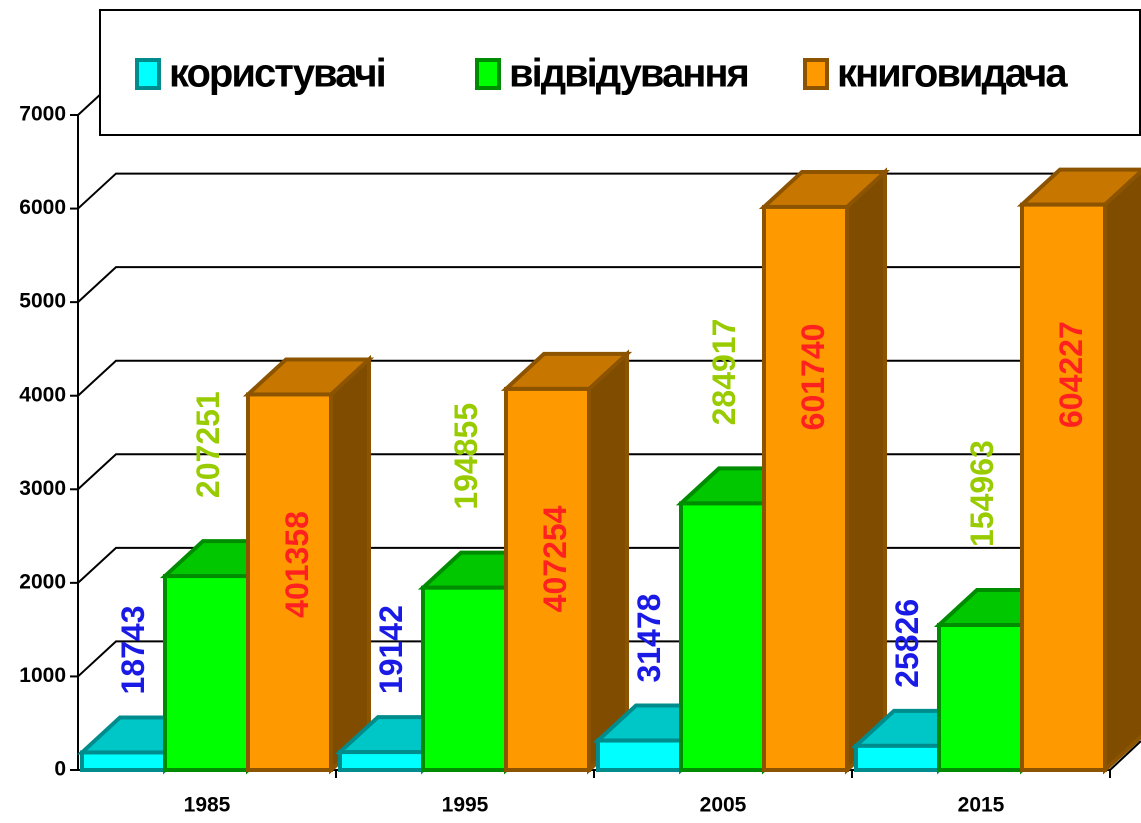 Image resolution: width=1141 pixels, height=823 pixels. Describe the element at coordinates (1125, 755) in the screenshot. I see `floor-edge` at that location.